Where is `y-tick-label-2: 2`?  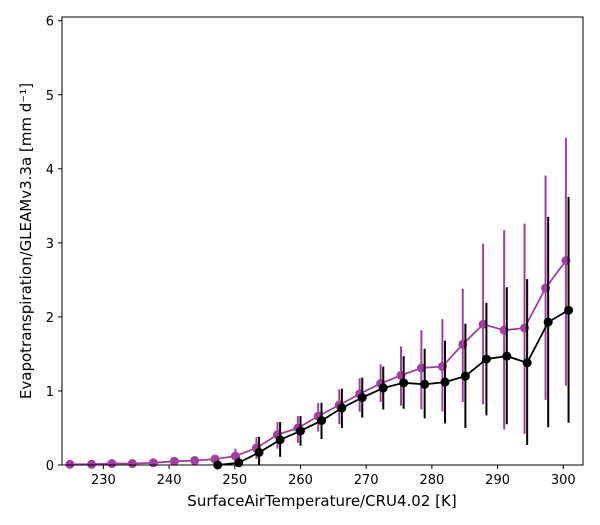
y-tick-label-2: 2 is located at coordinates (50, 318).